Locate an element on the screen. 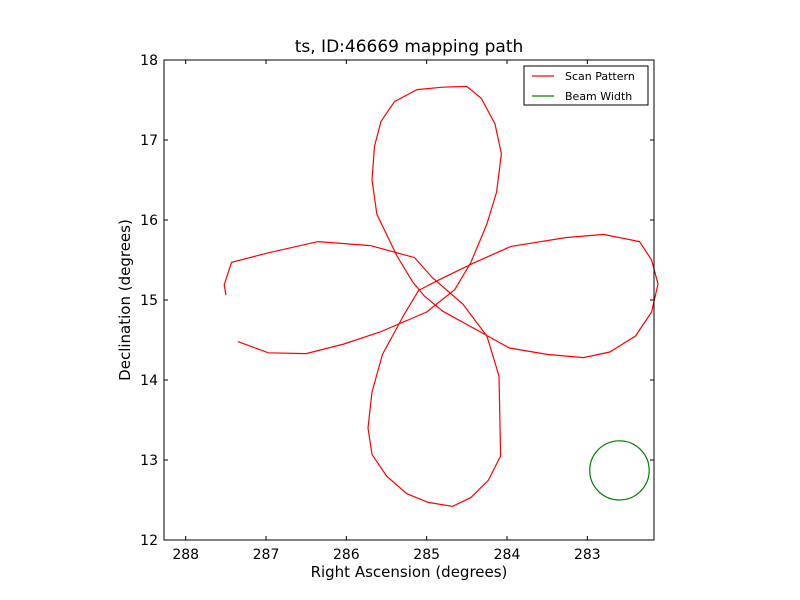 Image resolution: width=800 pixels, height=600 pixels. series-circle-beam-width is located at coordinates (619, 470).